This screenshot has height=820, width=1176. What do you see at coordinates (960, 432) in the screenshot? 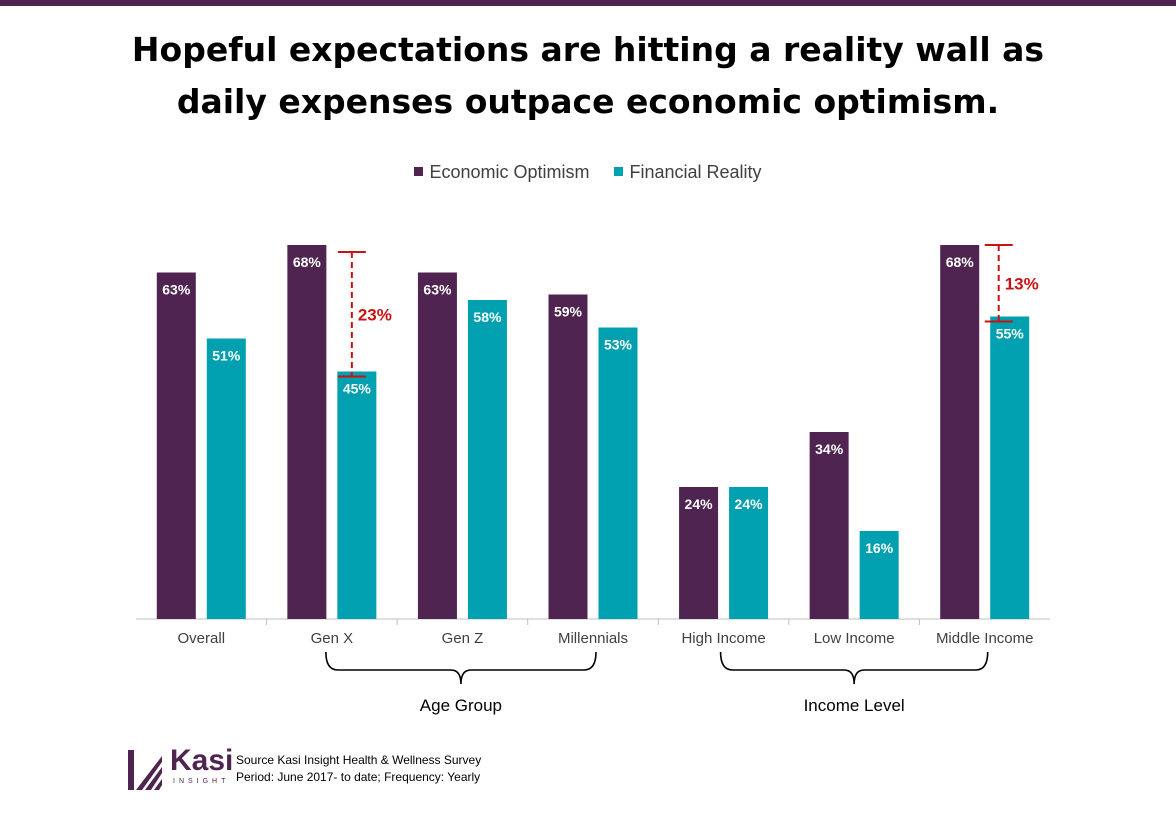
I see `bar-optimism-middle-income` at bounding box center [960, 432].